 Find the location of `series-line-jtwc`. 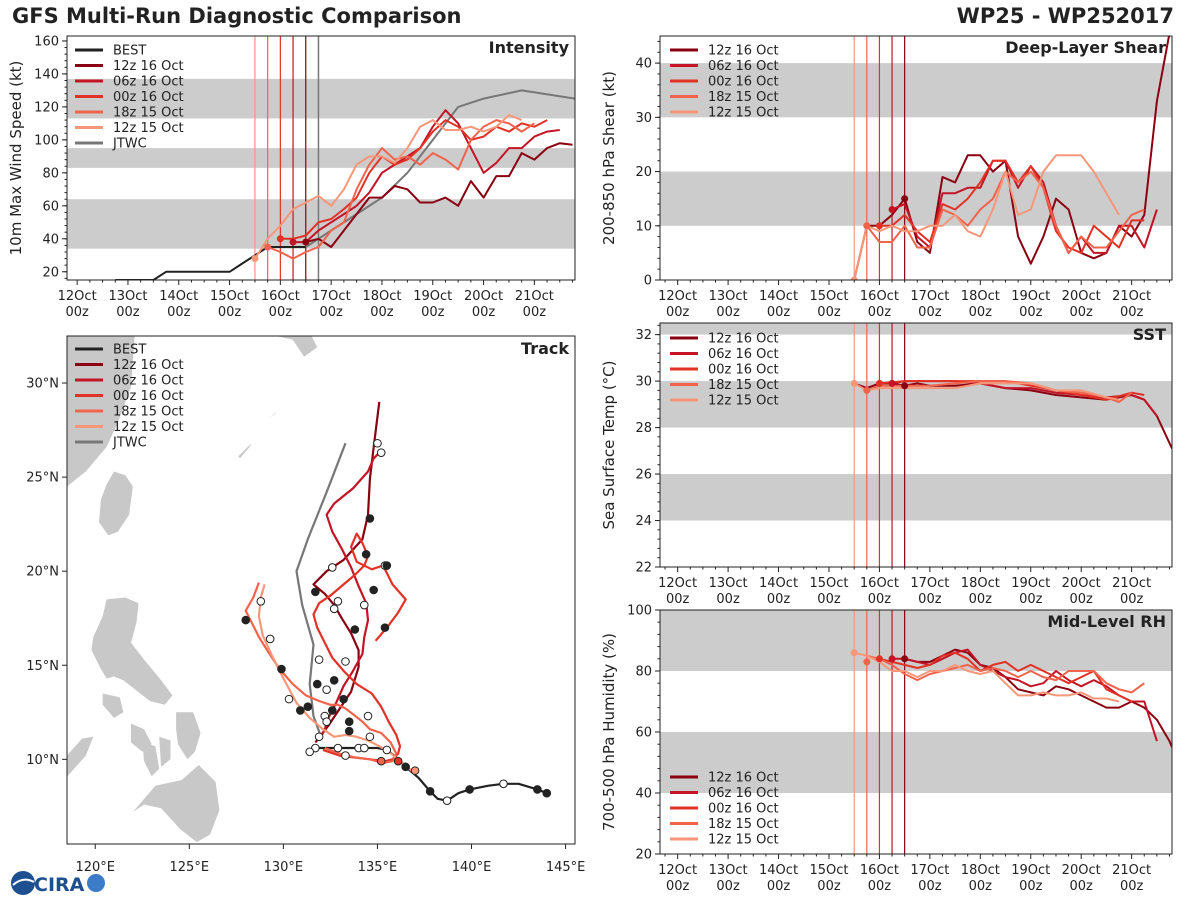

series-line-jtwc is located at coordinates (440, 168).